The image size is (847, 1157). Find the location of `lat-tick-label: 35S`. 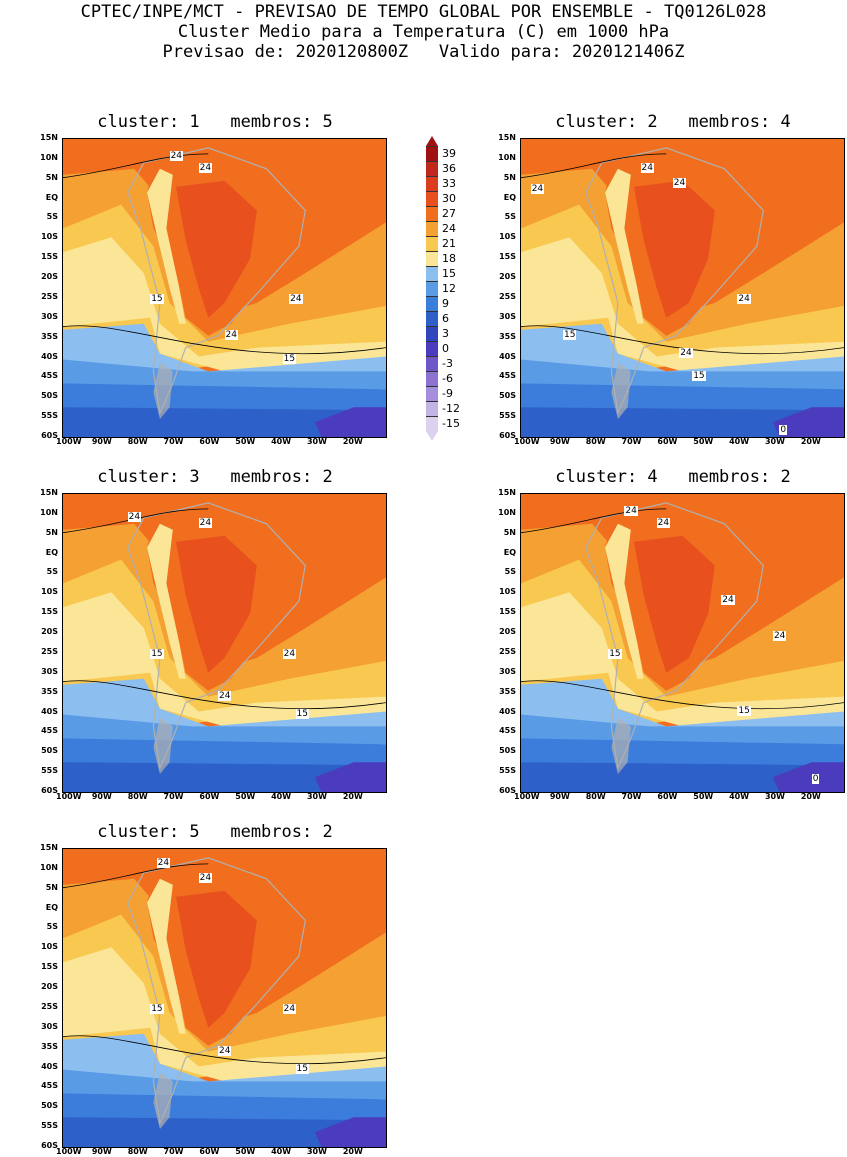

lat-tick-label: 35S is located at coordinates (49, 691).